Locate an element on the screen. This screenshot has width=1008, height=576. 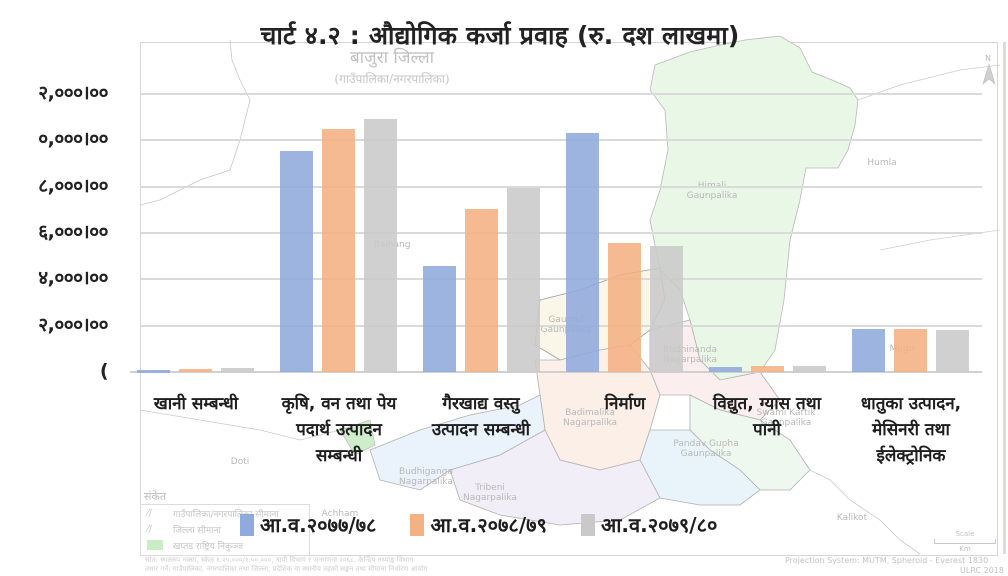
boundary-line-icon: ⁄∕ is located at coordinates (150, 513).